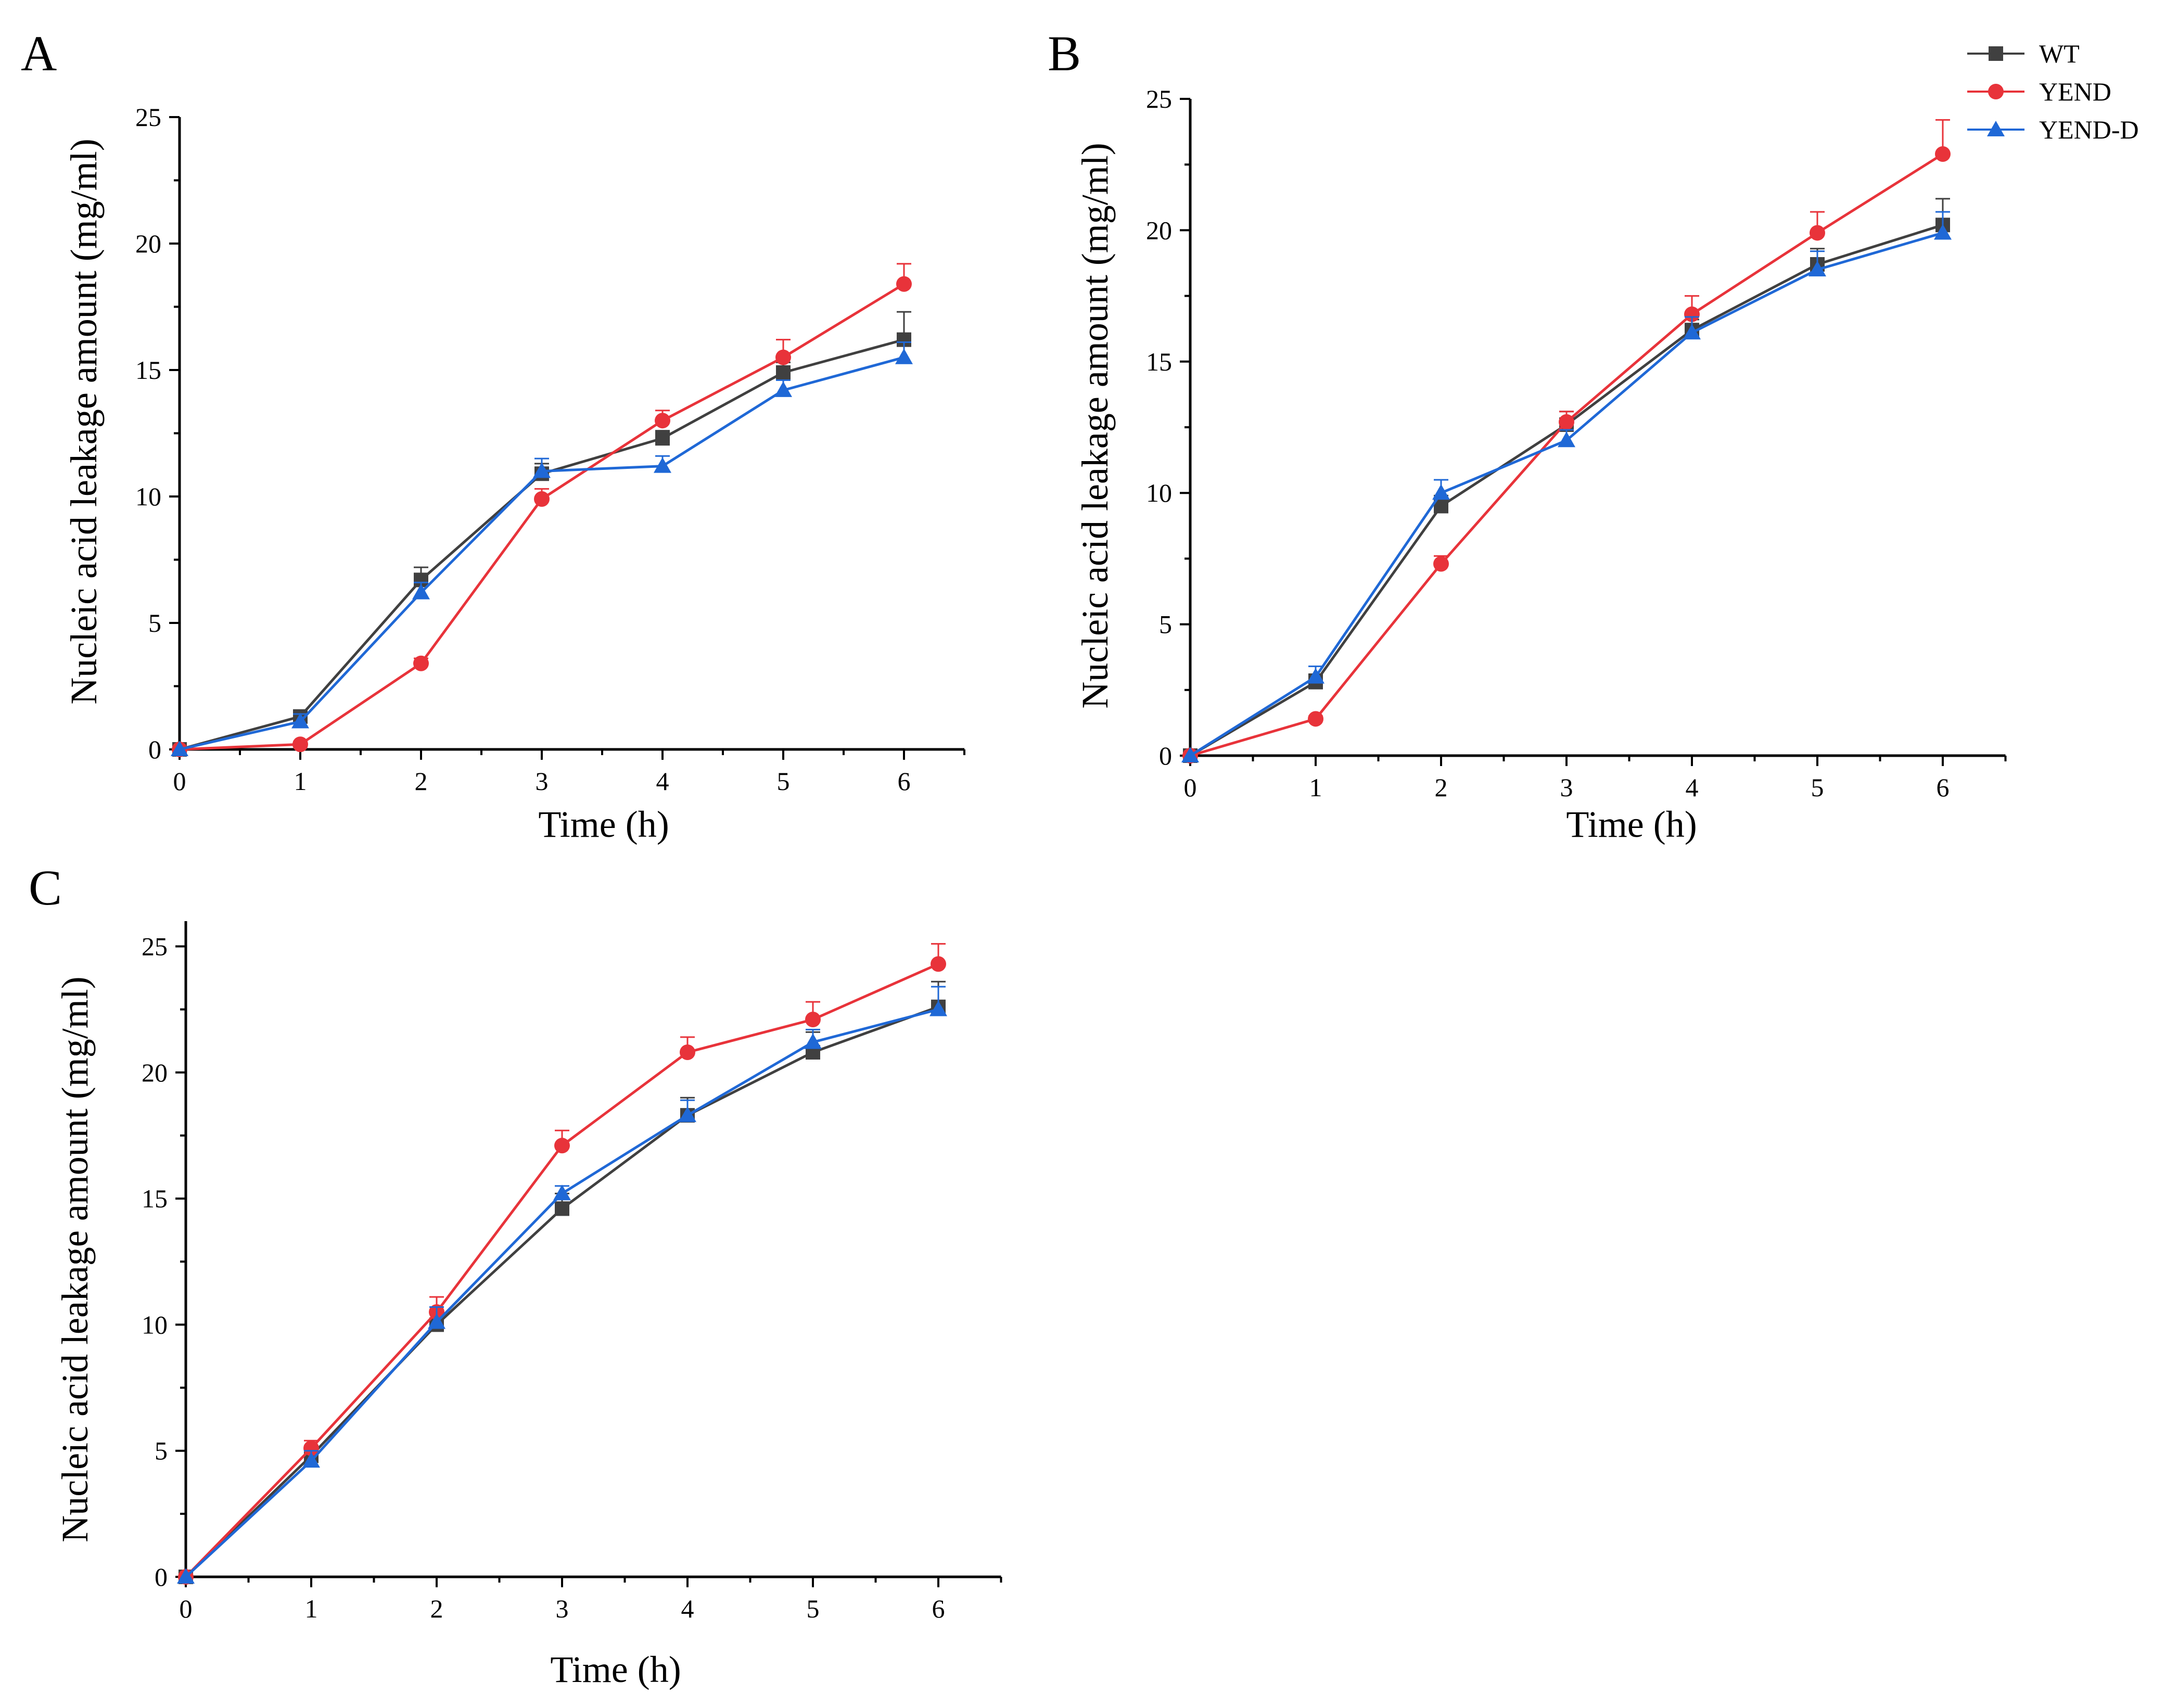  Describe the element at coordinates (154, 749) in the screenshot. I see `panel-a-y-tick-label: 0` at that location.